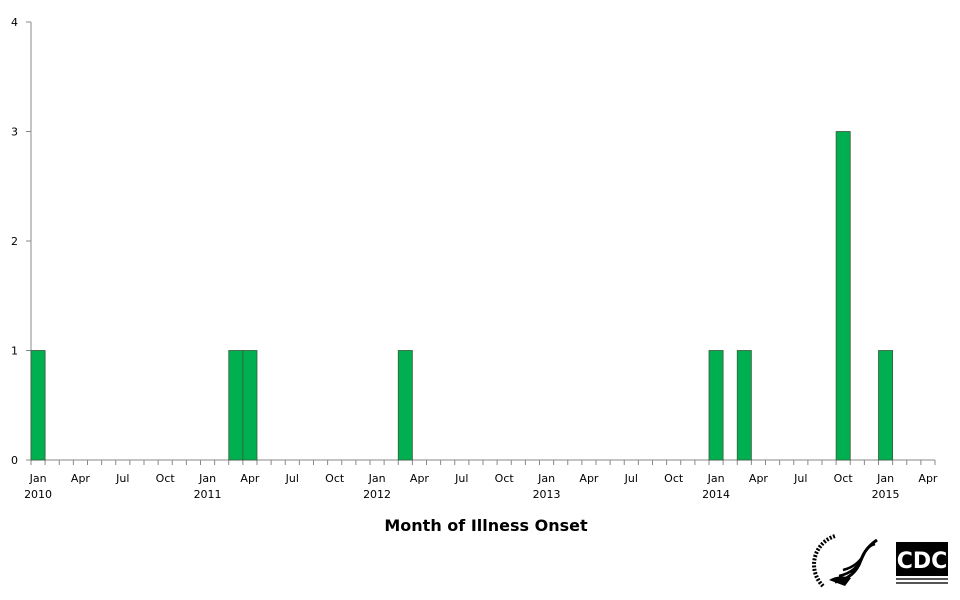 This screenshot has width=960, height=600. What do you see at coordinates (486, 525) in the screenshot?
I see `x-axis-title: Month of Illness Onset` at bounding box center [486, 525].